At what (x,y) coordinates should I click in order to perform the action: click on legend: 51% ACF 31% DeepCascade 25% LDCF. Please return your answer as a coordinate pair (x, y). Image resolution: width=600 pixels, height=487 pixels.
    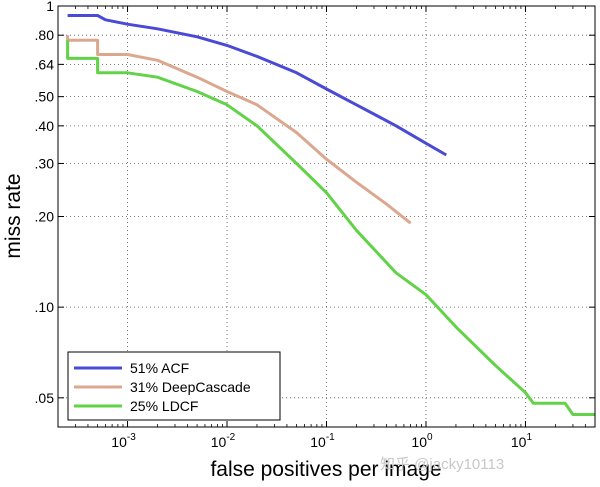
    Looking at the image, I should click on (174, 386).